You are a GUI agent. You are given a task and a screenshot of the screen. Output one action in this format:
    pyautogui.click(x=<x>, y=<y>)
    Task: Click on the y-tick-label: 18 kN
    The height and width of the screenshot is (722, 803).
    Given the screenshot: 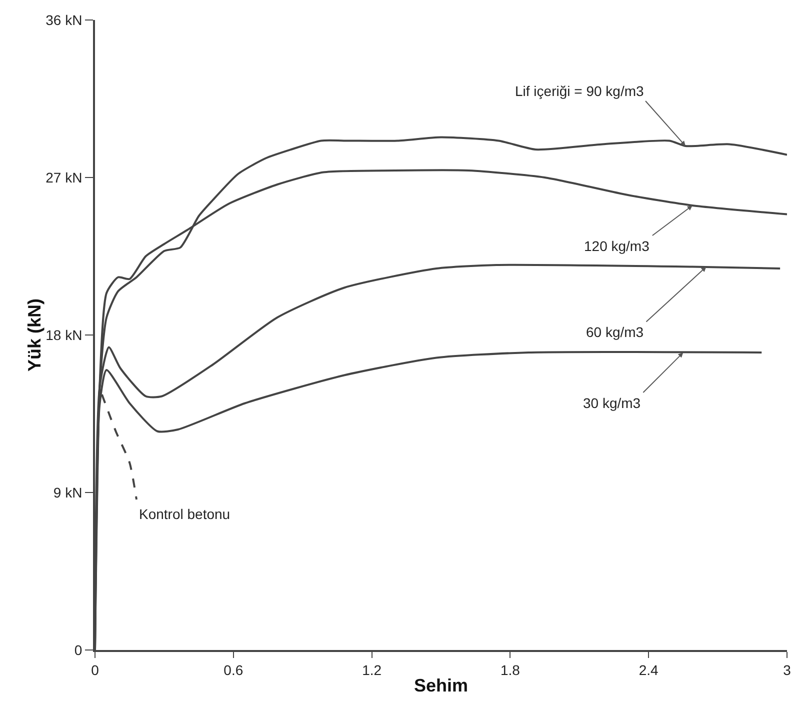 What is the action you would take?
    pyautogui.click(x=64, y=334)
    